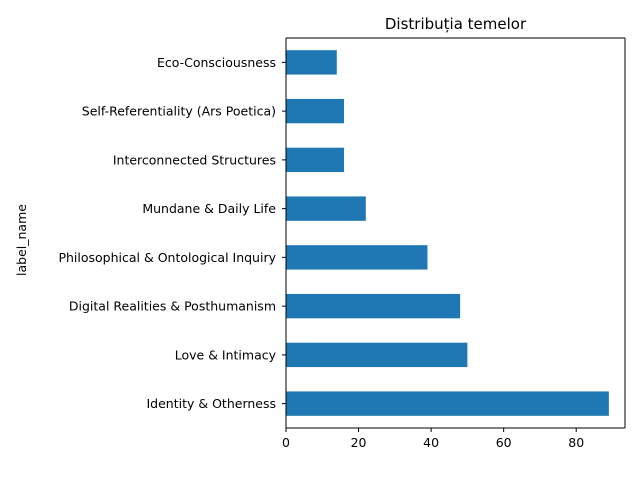 This screenshot has width=640, height=484. Describe the element at coordinates (576, 442) in the screenshot. I see `x-tick-label: 80` at that location.